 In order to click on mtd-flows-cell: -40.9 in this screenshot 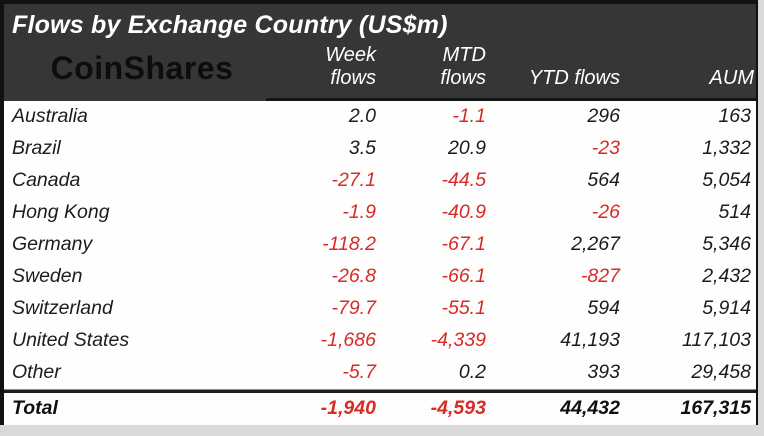, I will do `click(463, 212)`.